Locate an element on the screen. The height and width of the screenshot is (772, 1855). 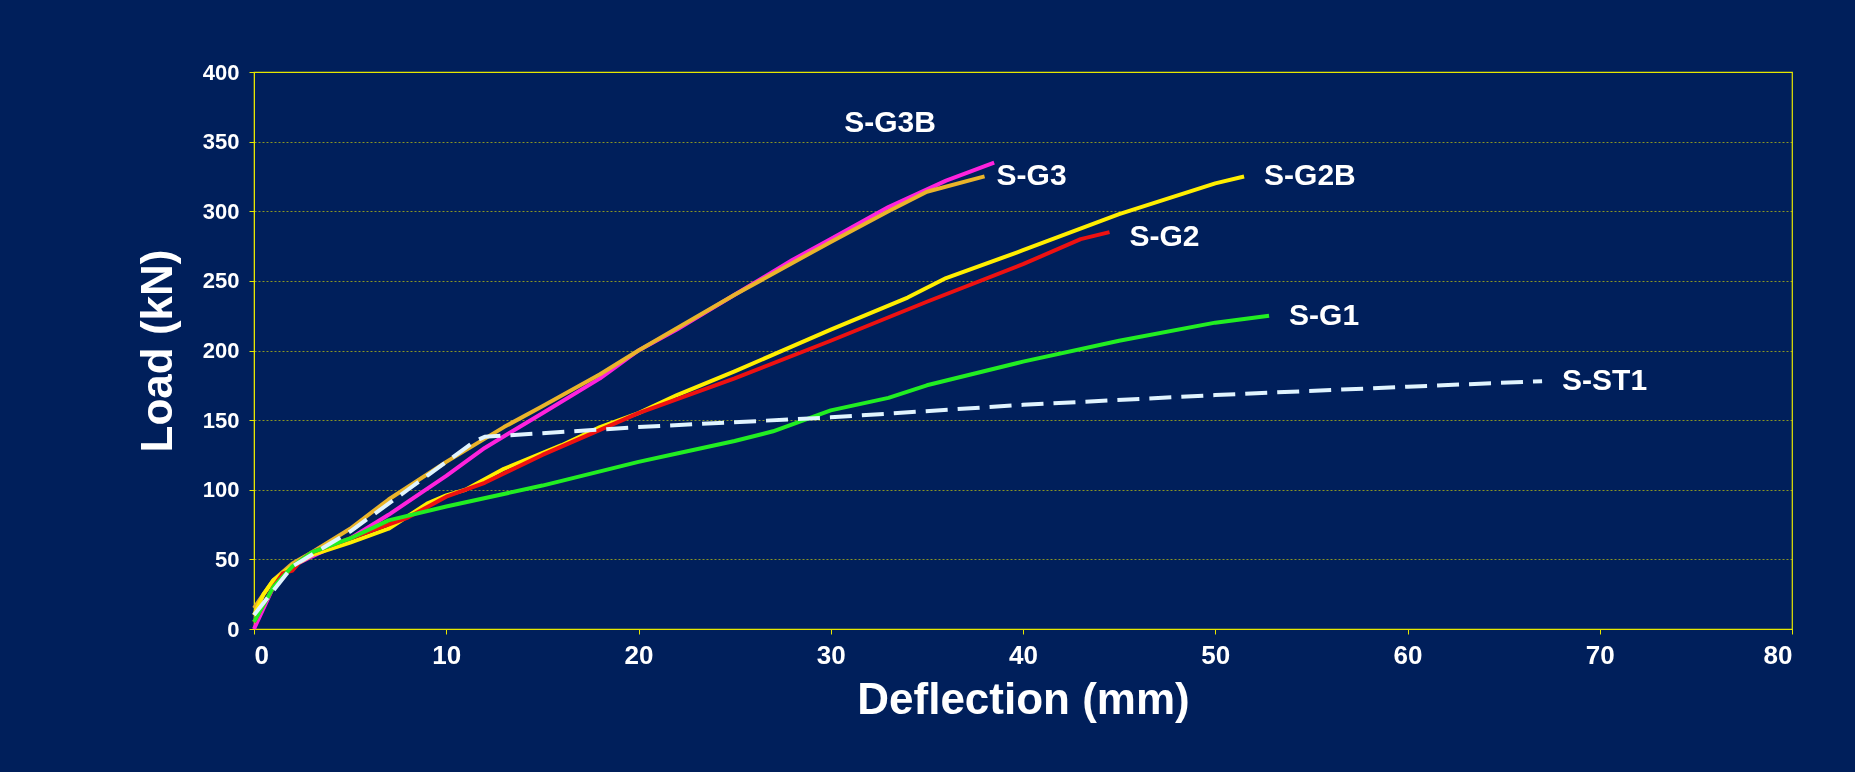
y-tick-label: 350 is located at coordinates (221, 142).